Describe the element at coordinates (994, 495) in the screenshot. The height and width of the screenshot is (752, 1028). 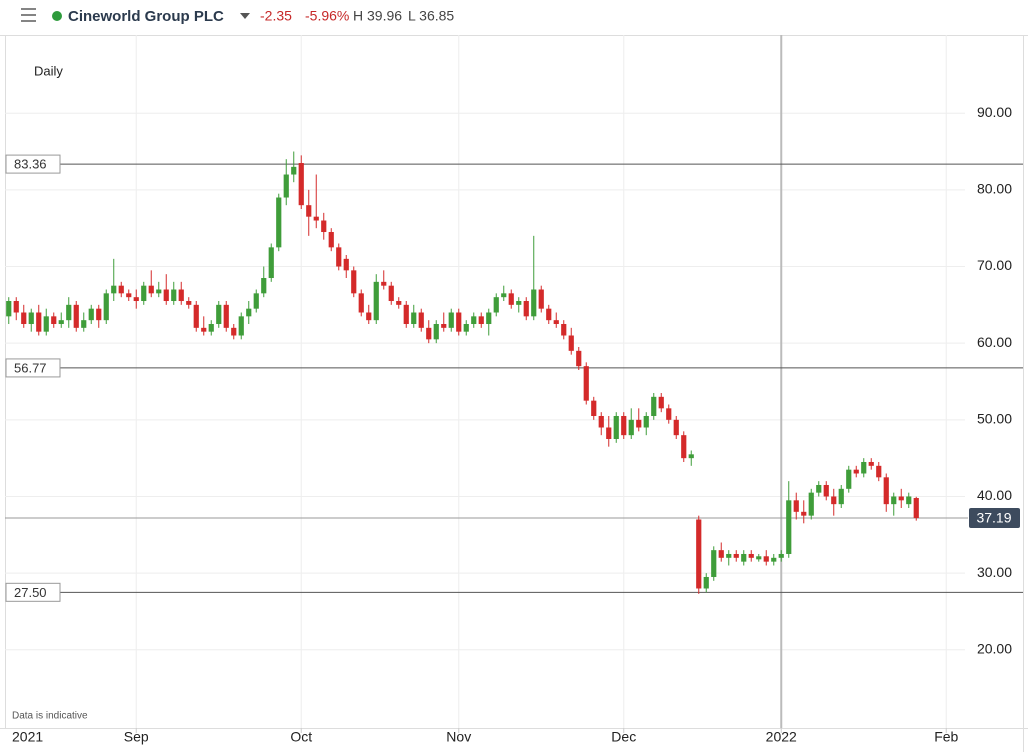
I see `y-tick-label: 40.00` at that location.